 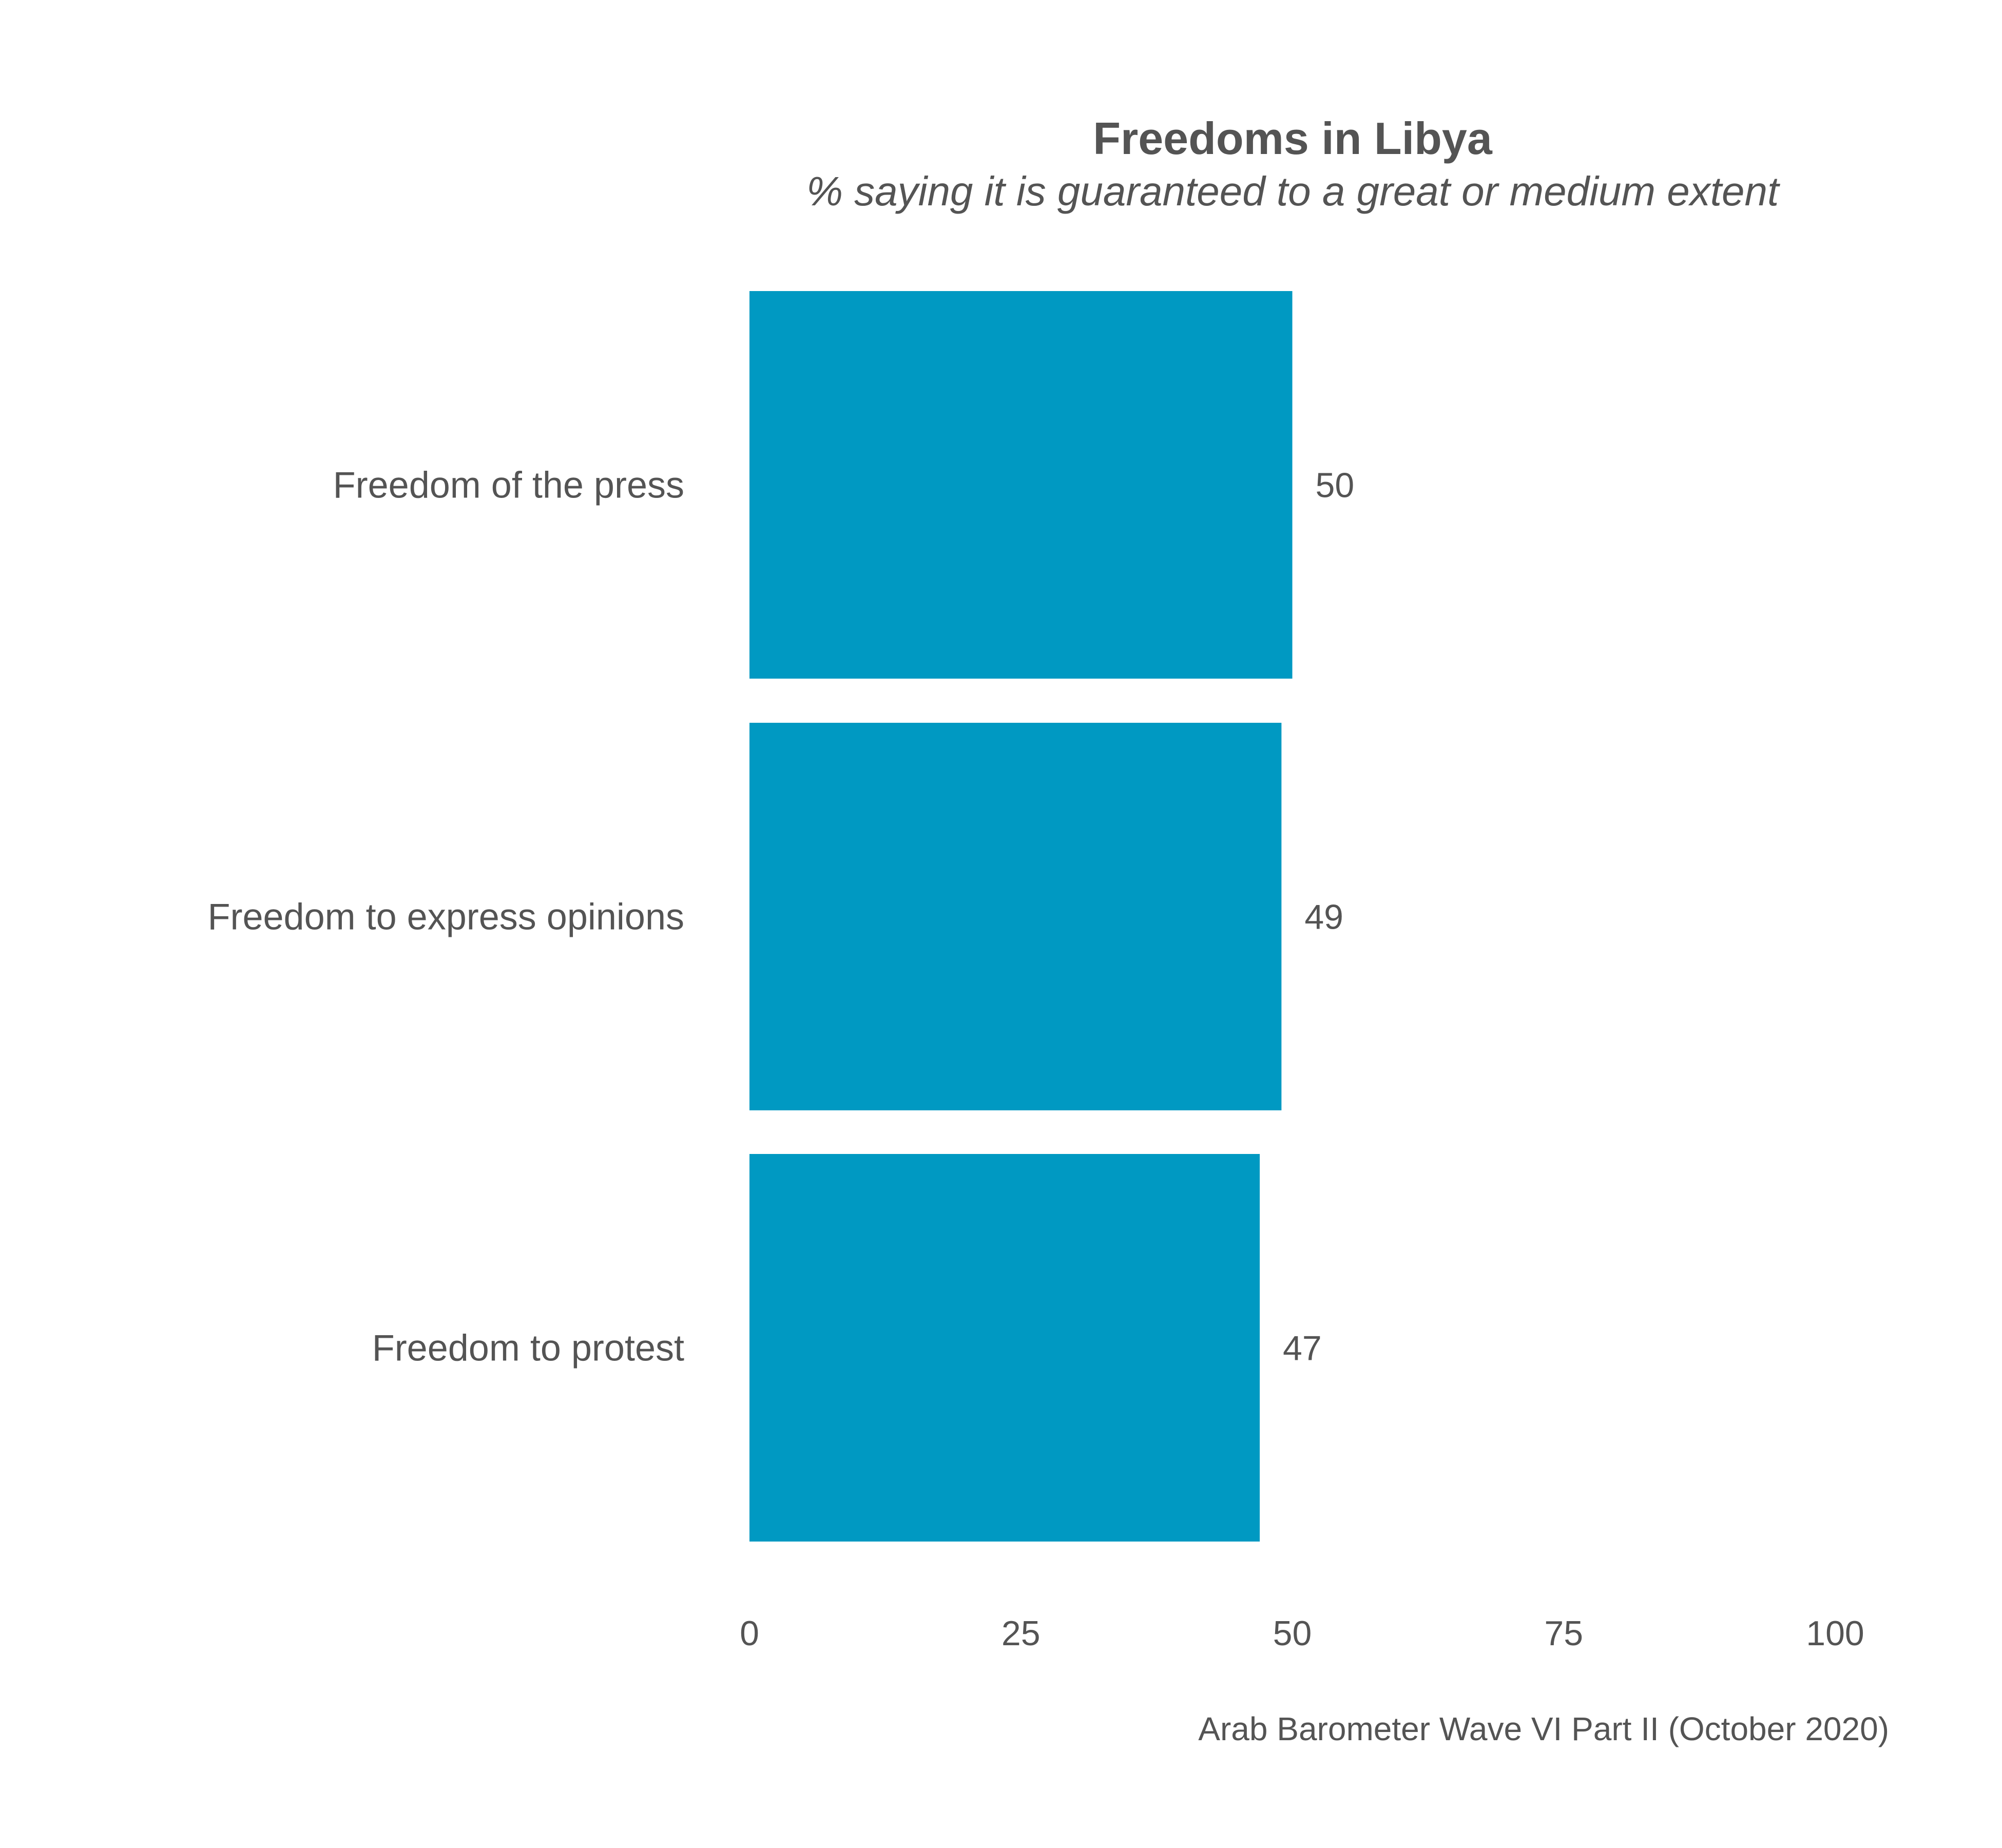 What do you see at coordinates (1021, 1633) in the screenshot?
I see `x-tick-label-2: 25` at bounding box center [1021, 1633].